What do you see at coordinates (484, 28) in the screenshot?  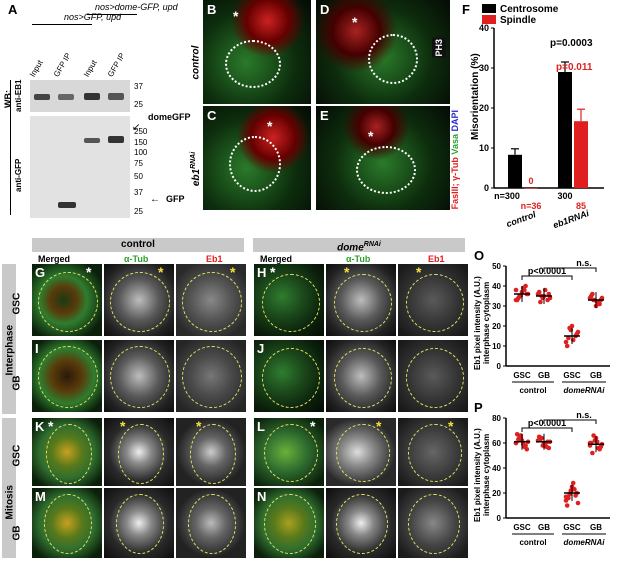 I see `f-ytick-label: 40` at bounding box center [484, 28].